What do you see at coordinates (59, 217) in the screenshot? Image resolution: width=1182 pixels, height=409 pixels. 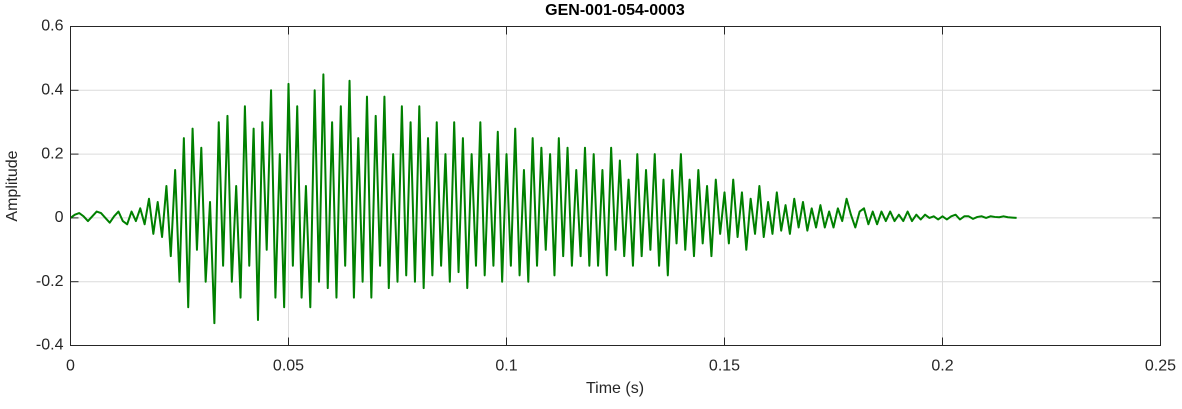 I see `y-tick-label: 0` at bounding box center [59, 217].